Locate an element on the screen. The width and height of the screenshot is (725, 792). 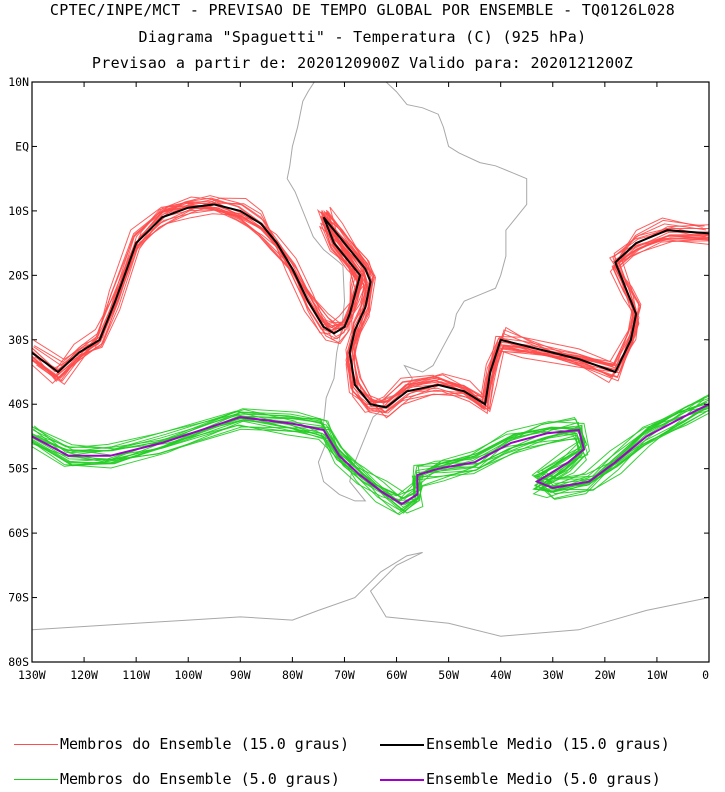
legend-label-mean-5: Ensemble Medio (5.0 graus) is located at coordinates (543, 779).